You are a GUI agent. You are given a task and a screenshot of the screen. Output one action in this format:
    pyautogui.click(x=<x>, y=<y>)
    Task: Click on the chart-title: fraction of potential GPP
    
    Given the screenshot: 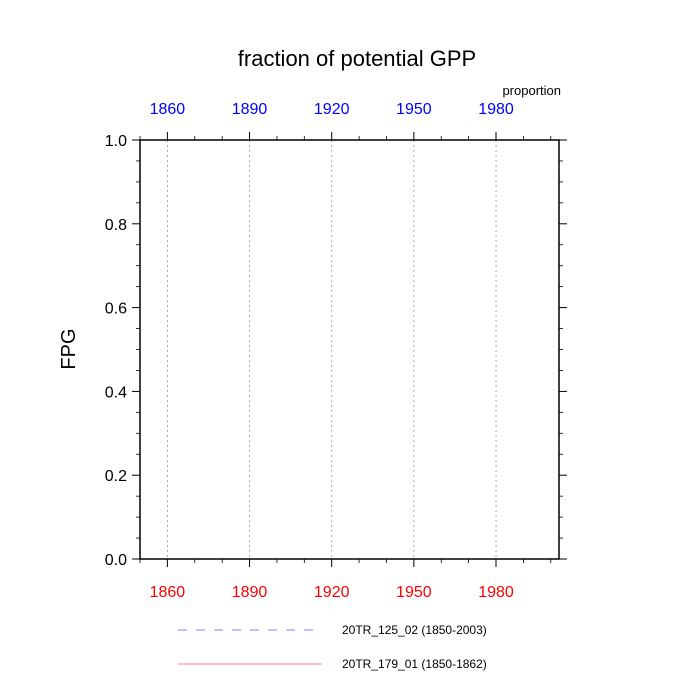 What is the action you would take?
    pyautogui.click(x=357, y=58)
    